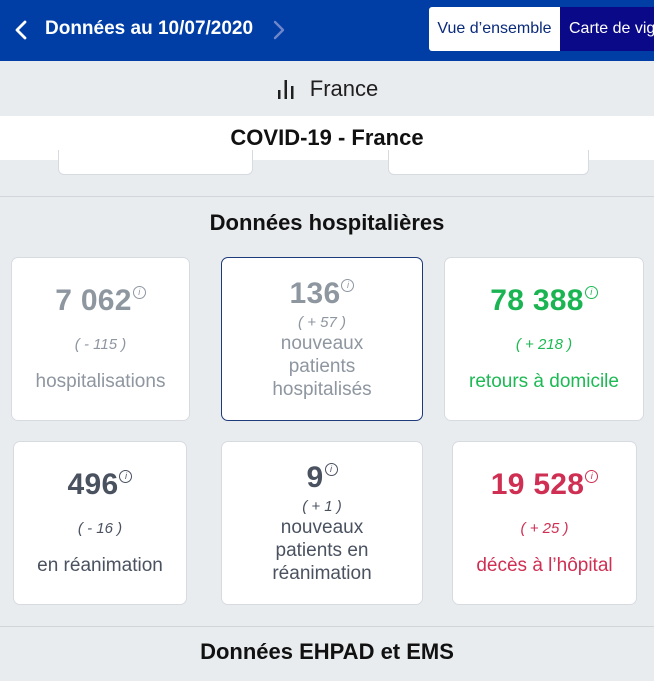  Describe the element at coordinates (149, 28) in the screenshot. I see `date-title: Données au 10/07/2020` at that location.